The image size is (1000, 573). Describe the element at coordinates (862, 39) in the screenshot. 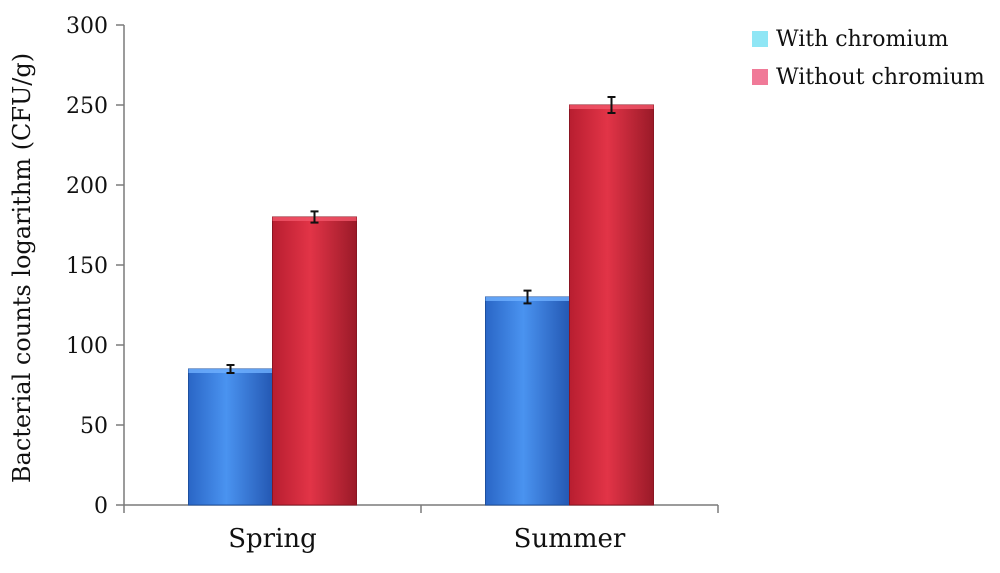

I see `legend-label: With chromium` at that location.